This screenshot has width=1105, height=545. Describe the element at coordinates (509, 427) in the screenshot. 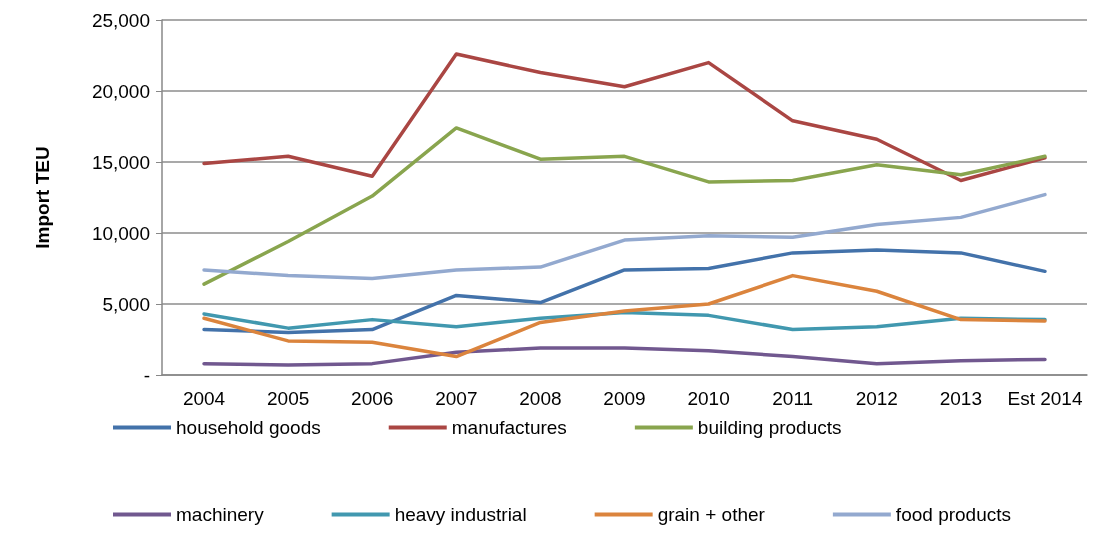

I see `legend-label: manufactures` at that location.